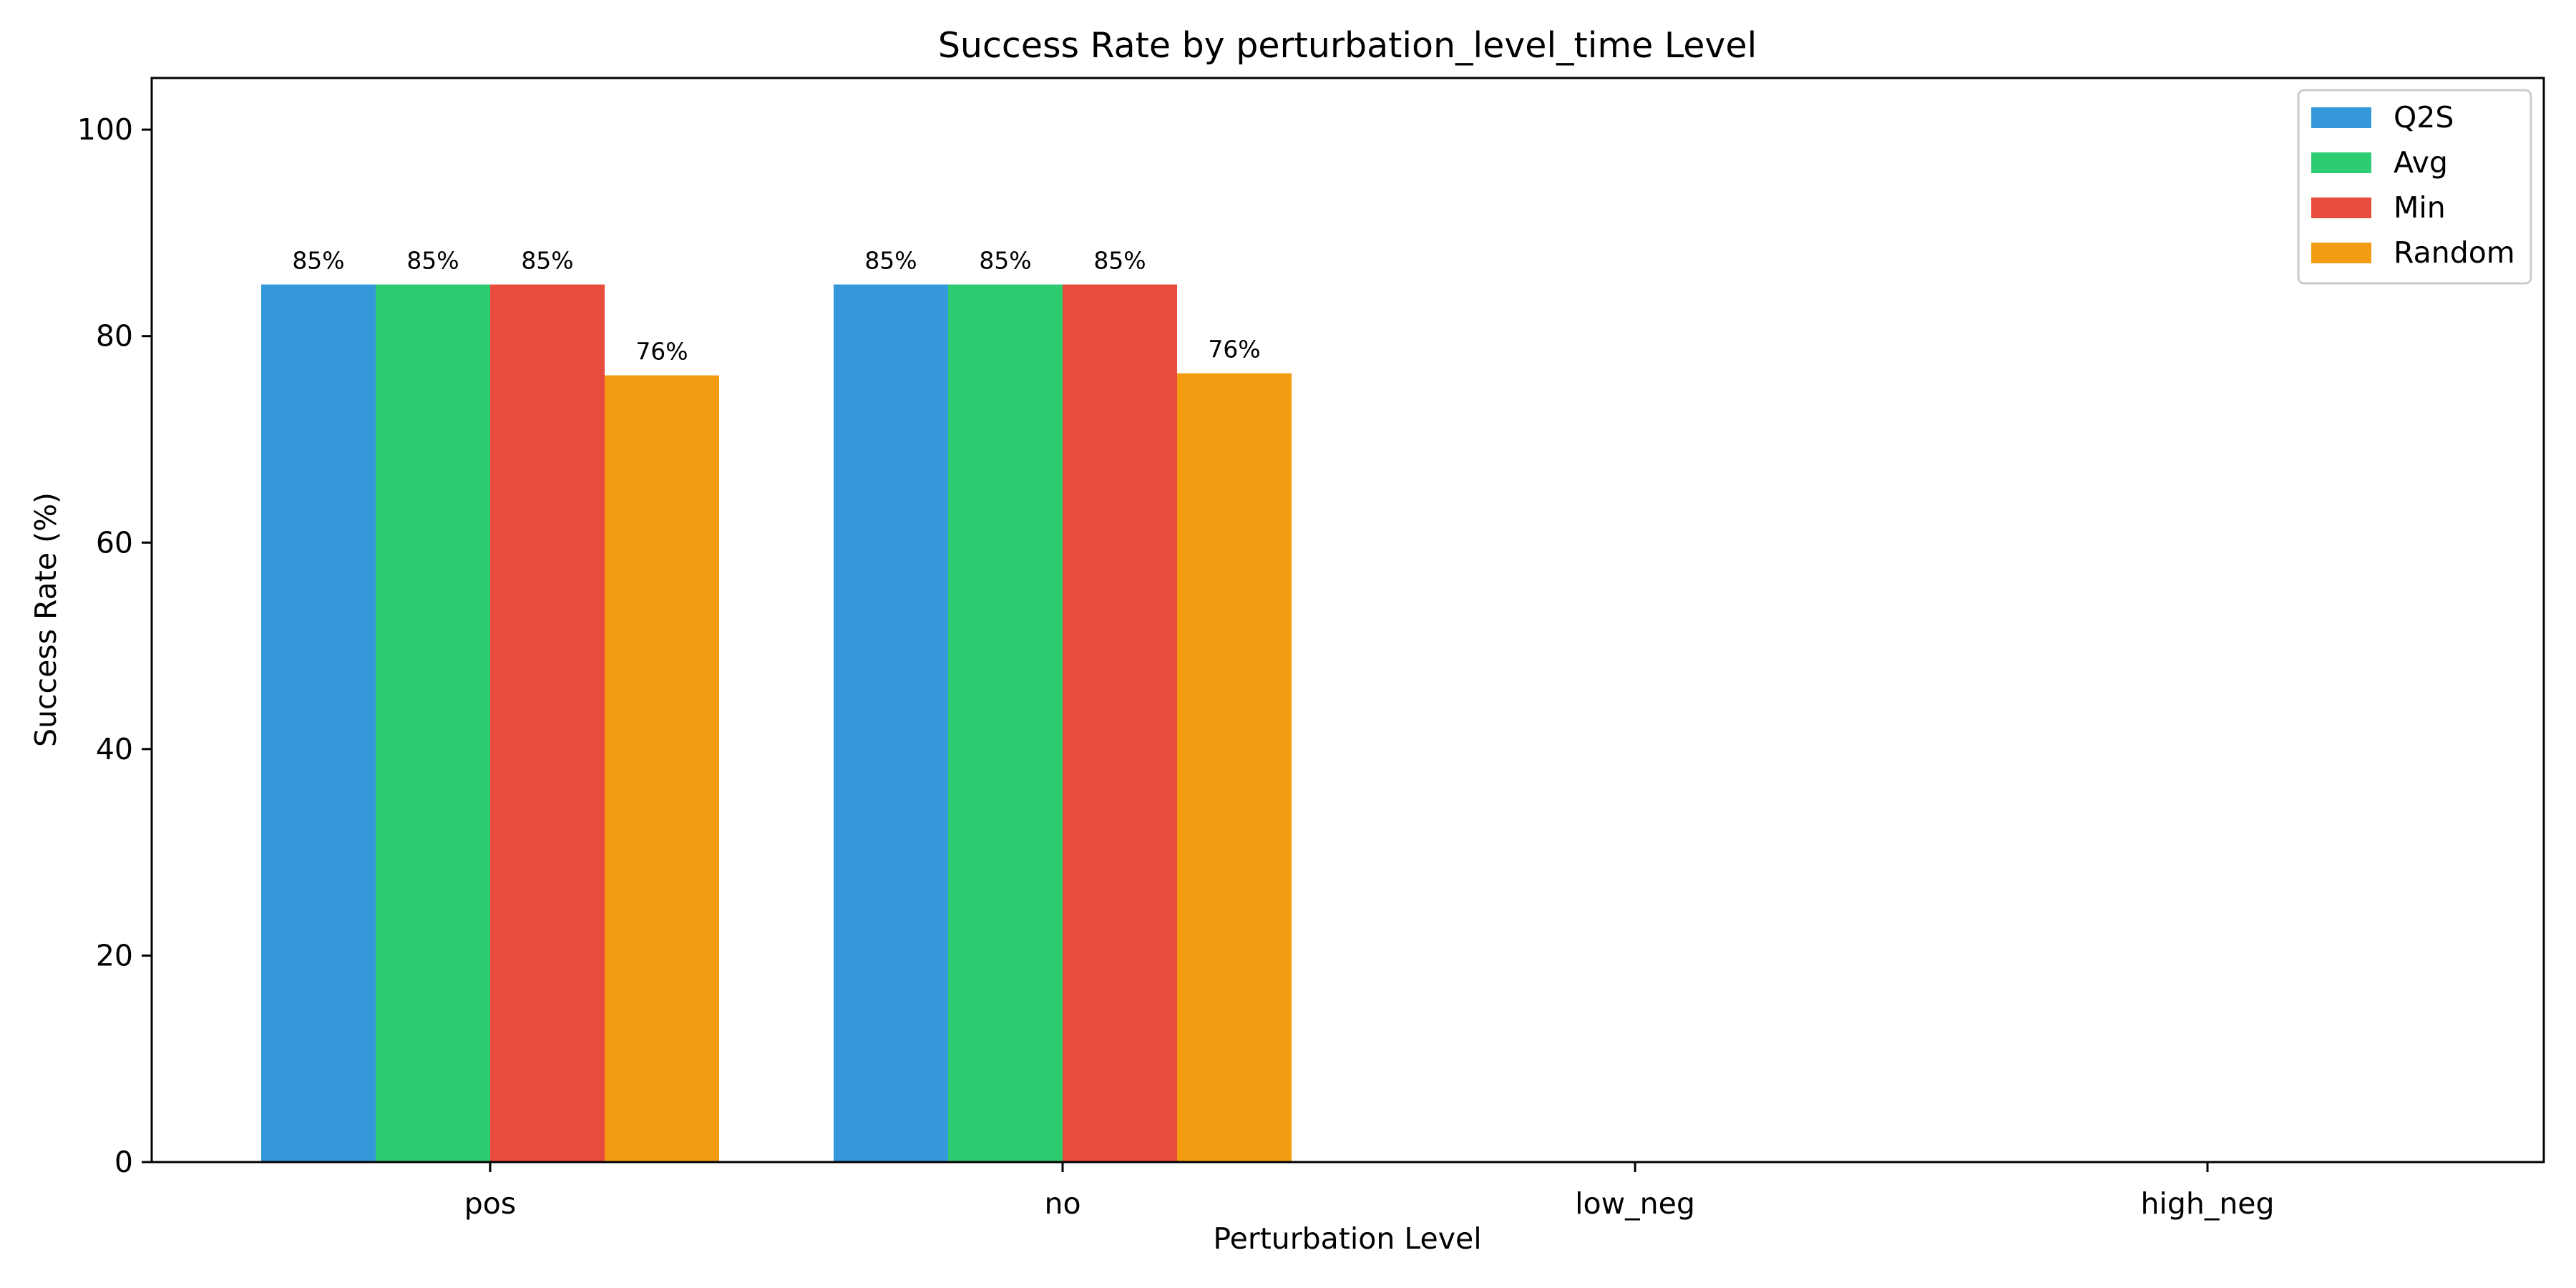 This screenshot has height=1288, width=2576. What do you see at coordinates (432, 261) in the screenshot?
I see `data-label-avg-pos: 85%` at bounding box center [432, 261].